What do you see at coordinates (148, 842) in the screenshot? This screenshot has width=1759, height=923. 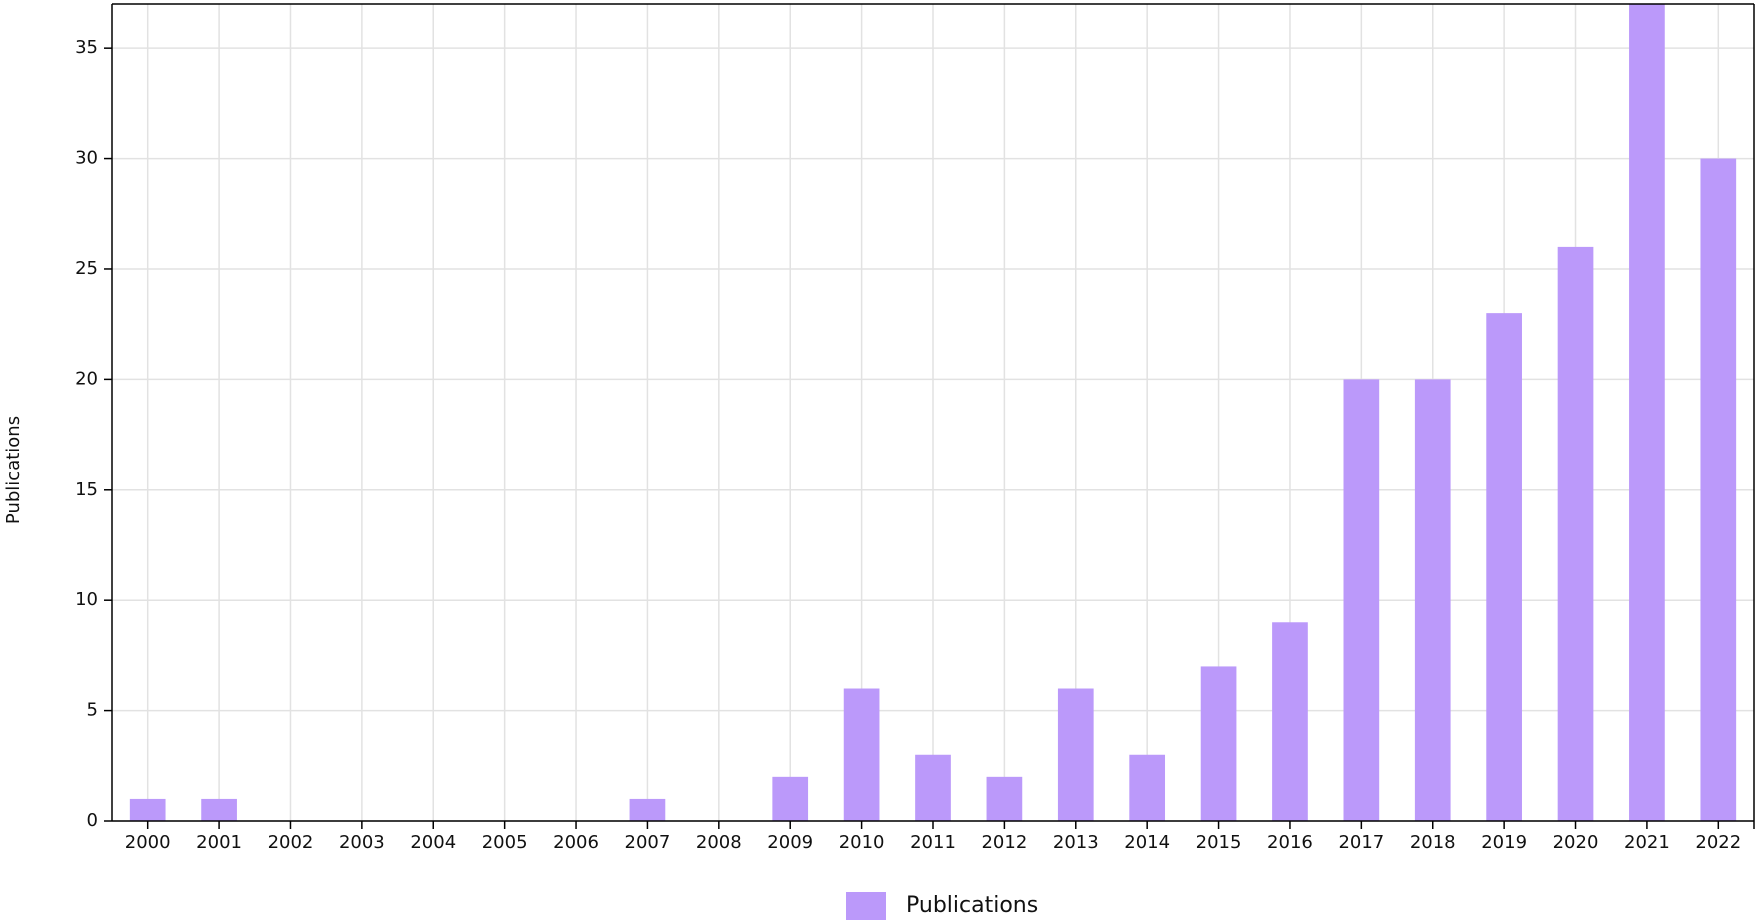 I see `x-tick-label: 2000` at bounding box center [148, 842].